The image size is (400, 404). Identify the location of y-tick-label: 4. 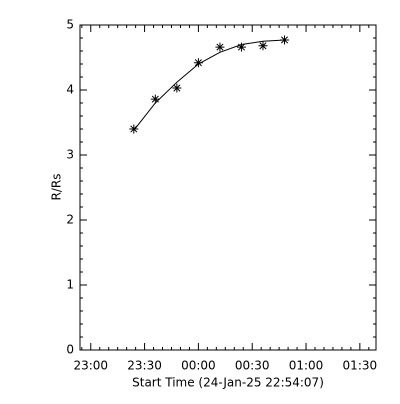
(70, 90).